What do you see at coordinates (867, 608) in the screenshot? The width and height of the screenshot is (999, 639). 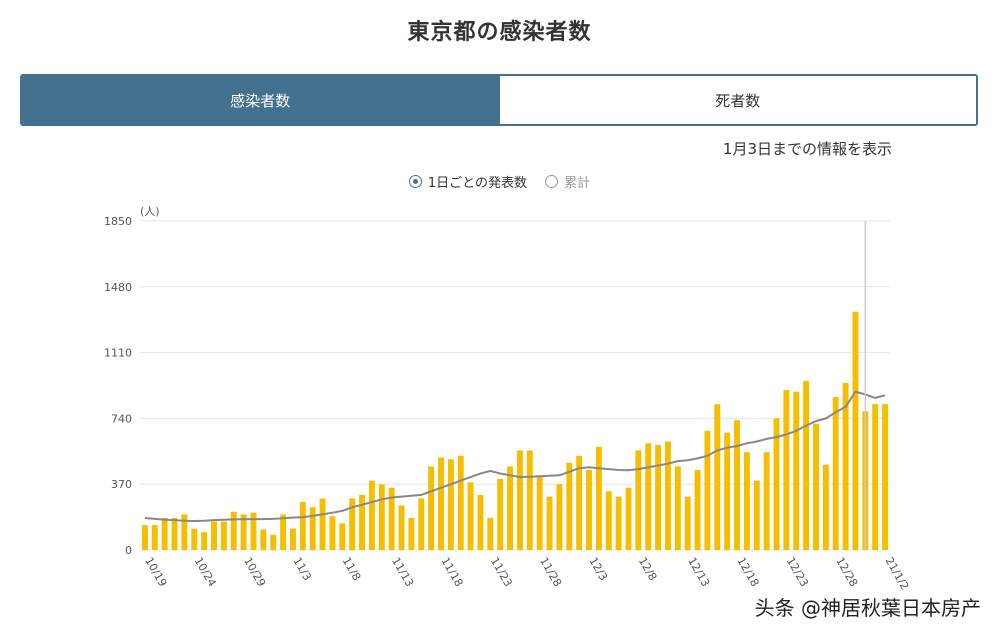 I see `watermark: 头条 @神居秋葉日本房产` at bounding box center [867, 608].